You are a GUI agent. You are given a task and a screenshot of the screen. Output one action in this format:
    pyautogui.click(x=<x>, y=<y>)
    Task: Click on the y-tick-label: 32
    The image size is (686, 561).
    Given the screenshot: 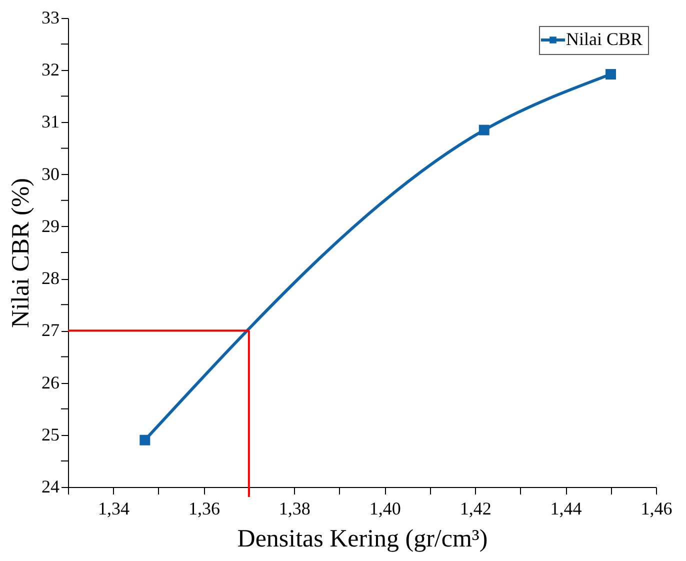 What is the action you would take?
    pyautogui.click(x=51, y=70)
    